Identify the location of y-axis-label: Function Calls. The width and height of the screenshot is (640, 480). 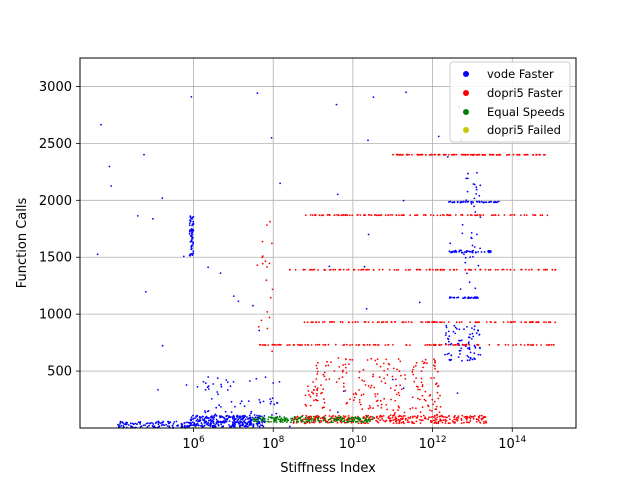
(22, 243).